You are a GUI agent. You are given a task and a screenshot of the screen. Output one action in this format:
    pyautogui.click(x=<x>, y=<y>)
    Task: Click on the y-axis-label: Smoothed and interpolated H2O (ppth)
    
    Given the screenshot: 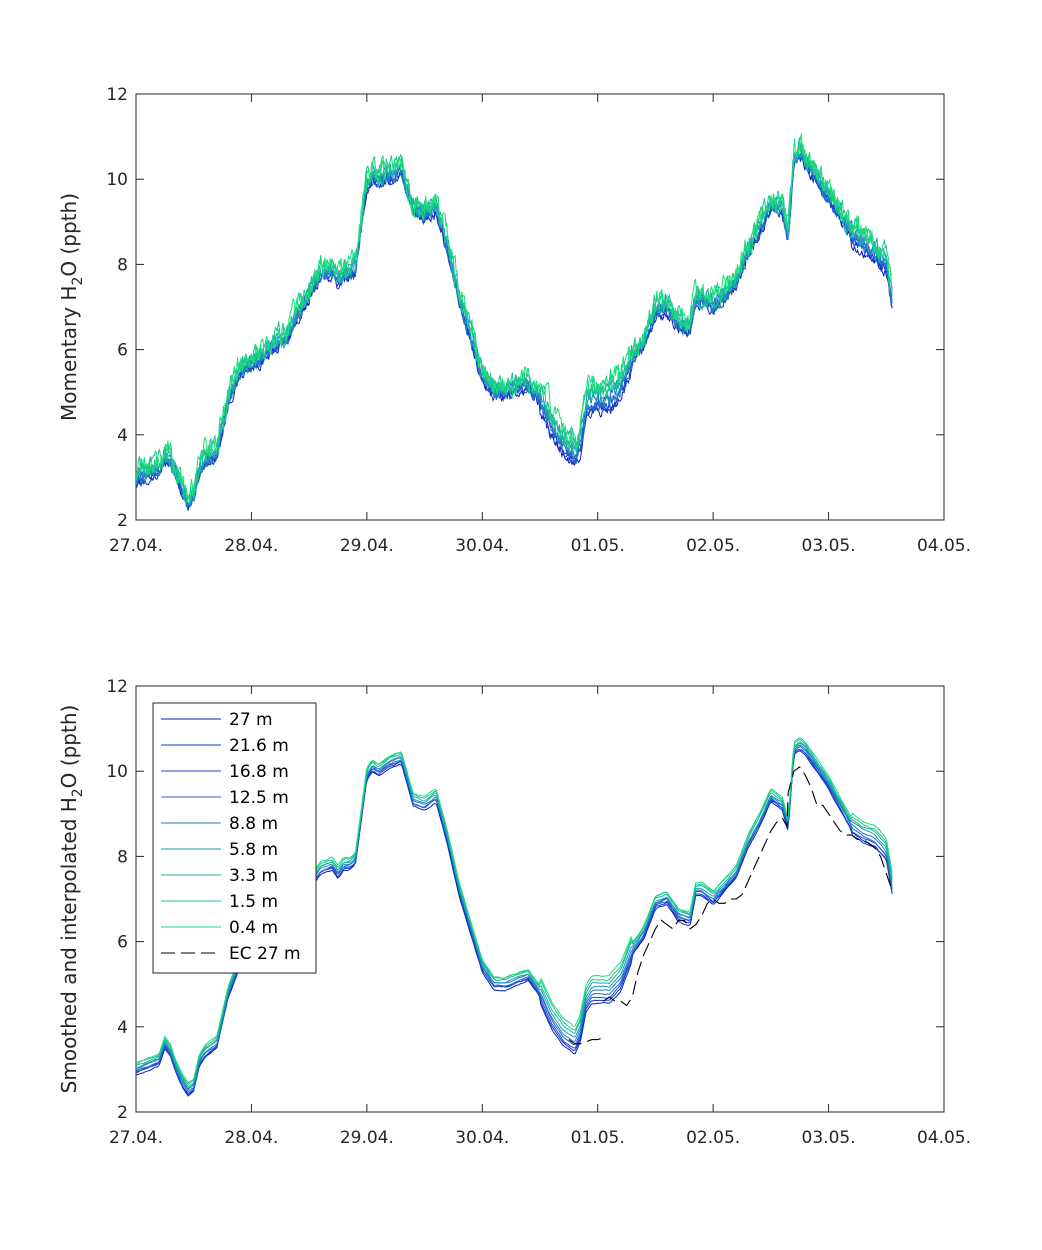 What is the action you would take?
    pyautogui.click(x=71, y=899)
    